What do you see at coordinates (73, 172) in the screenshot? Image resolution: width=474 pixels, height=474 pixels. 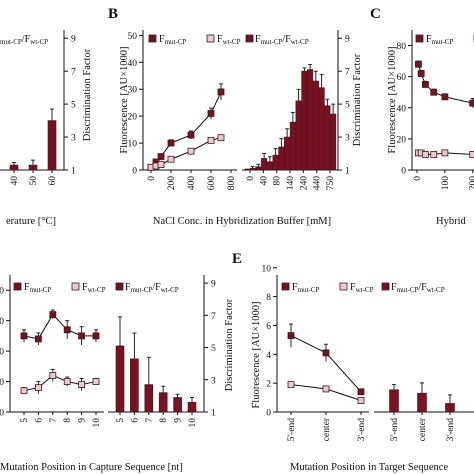 I see `panel-a-ytick-label: 1` at bounding box center [73, 172].